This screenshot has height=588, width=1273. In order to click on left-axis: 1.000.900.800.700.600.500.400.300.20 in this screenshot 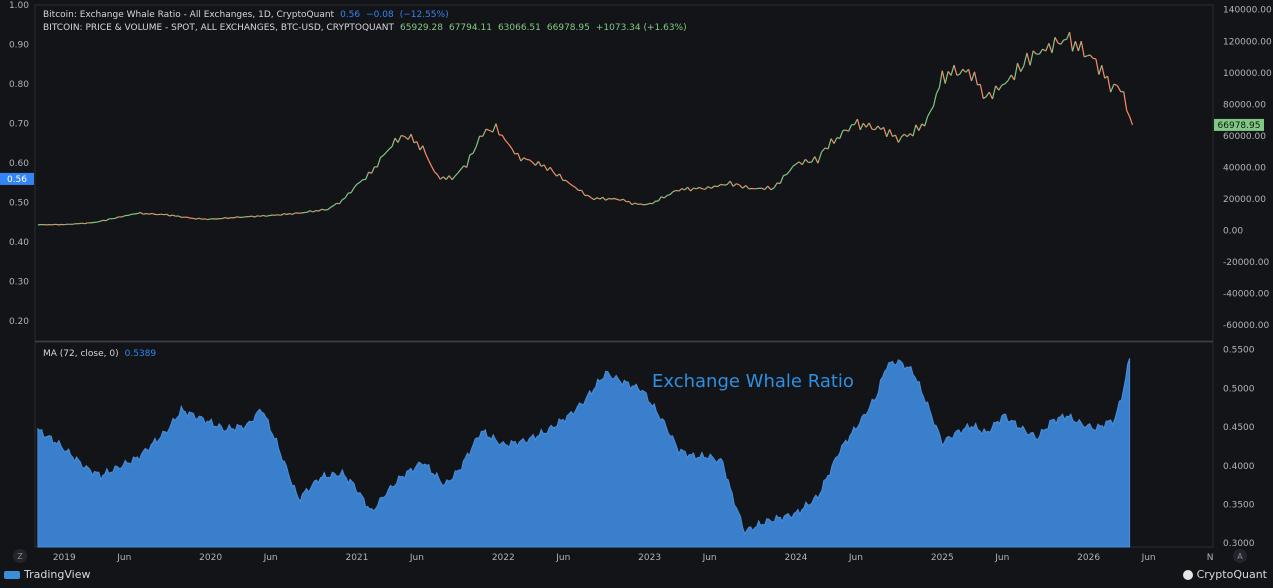, I will do `click(19, 164)`.